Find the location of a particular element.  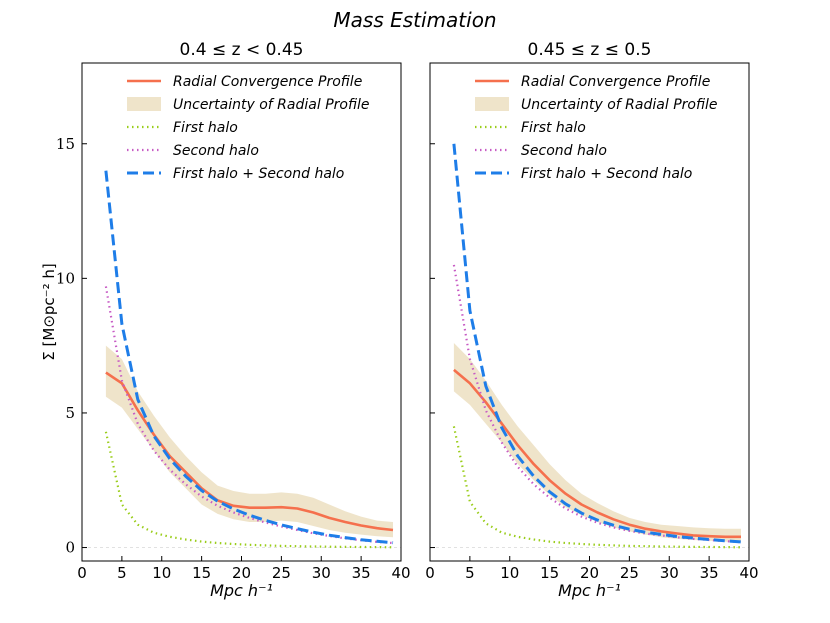

y-tick-label: 10 is located at coordinates (65, 278).